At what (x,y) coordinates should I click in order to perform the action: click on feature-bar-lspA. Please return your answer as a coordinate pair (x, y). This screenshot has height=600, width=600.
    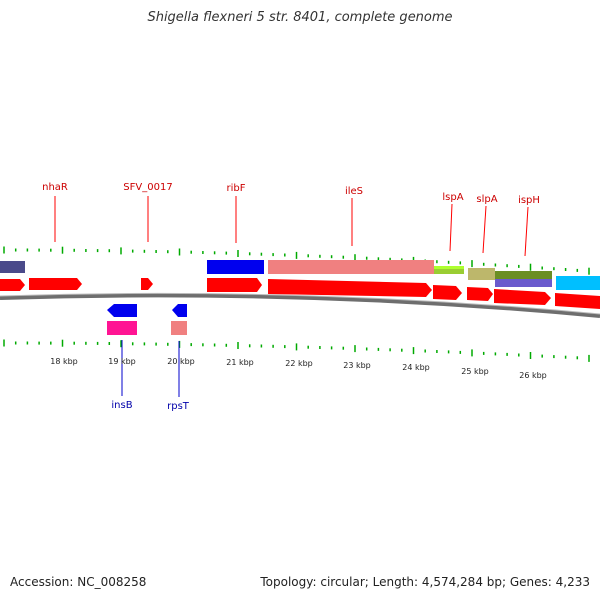
    Looking at the image, I should click on (449, 270).